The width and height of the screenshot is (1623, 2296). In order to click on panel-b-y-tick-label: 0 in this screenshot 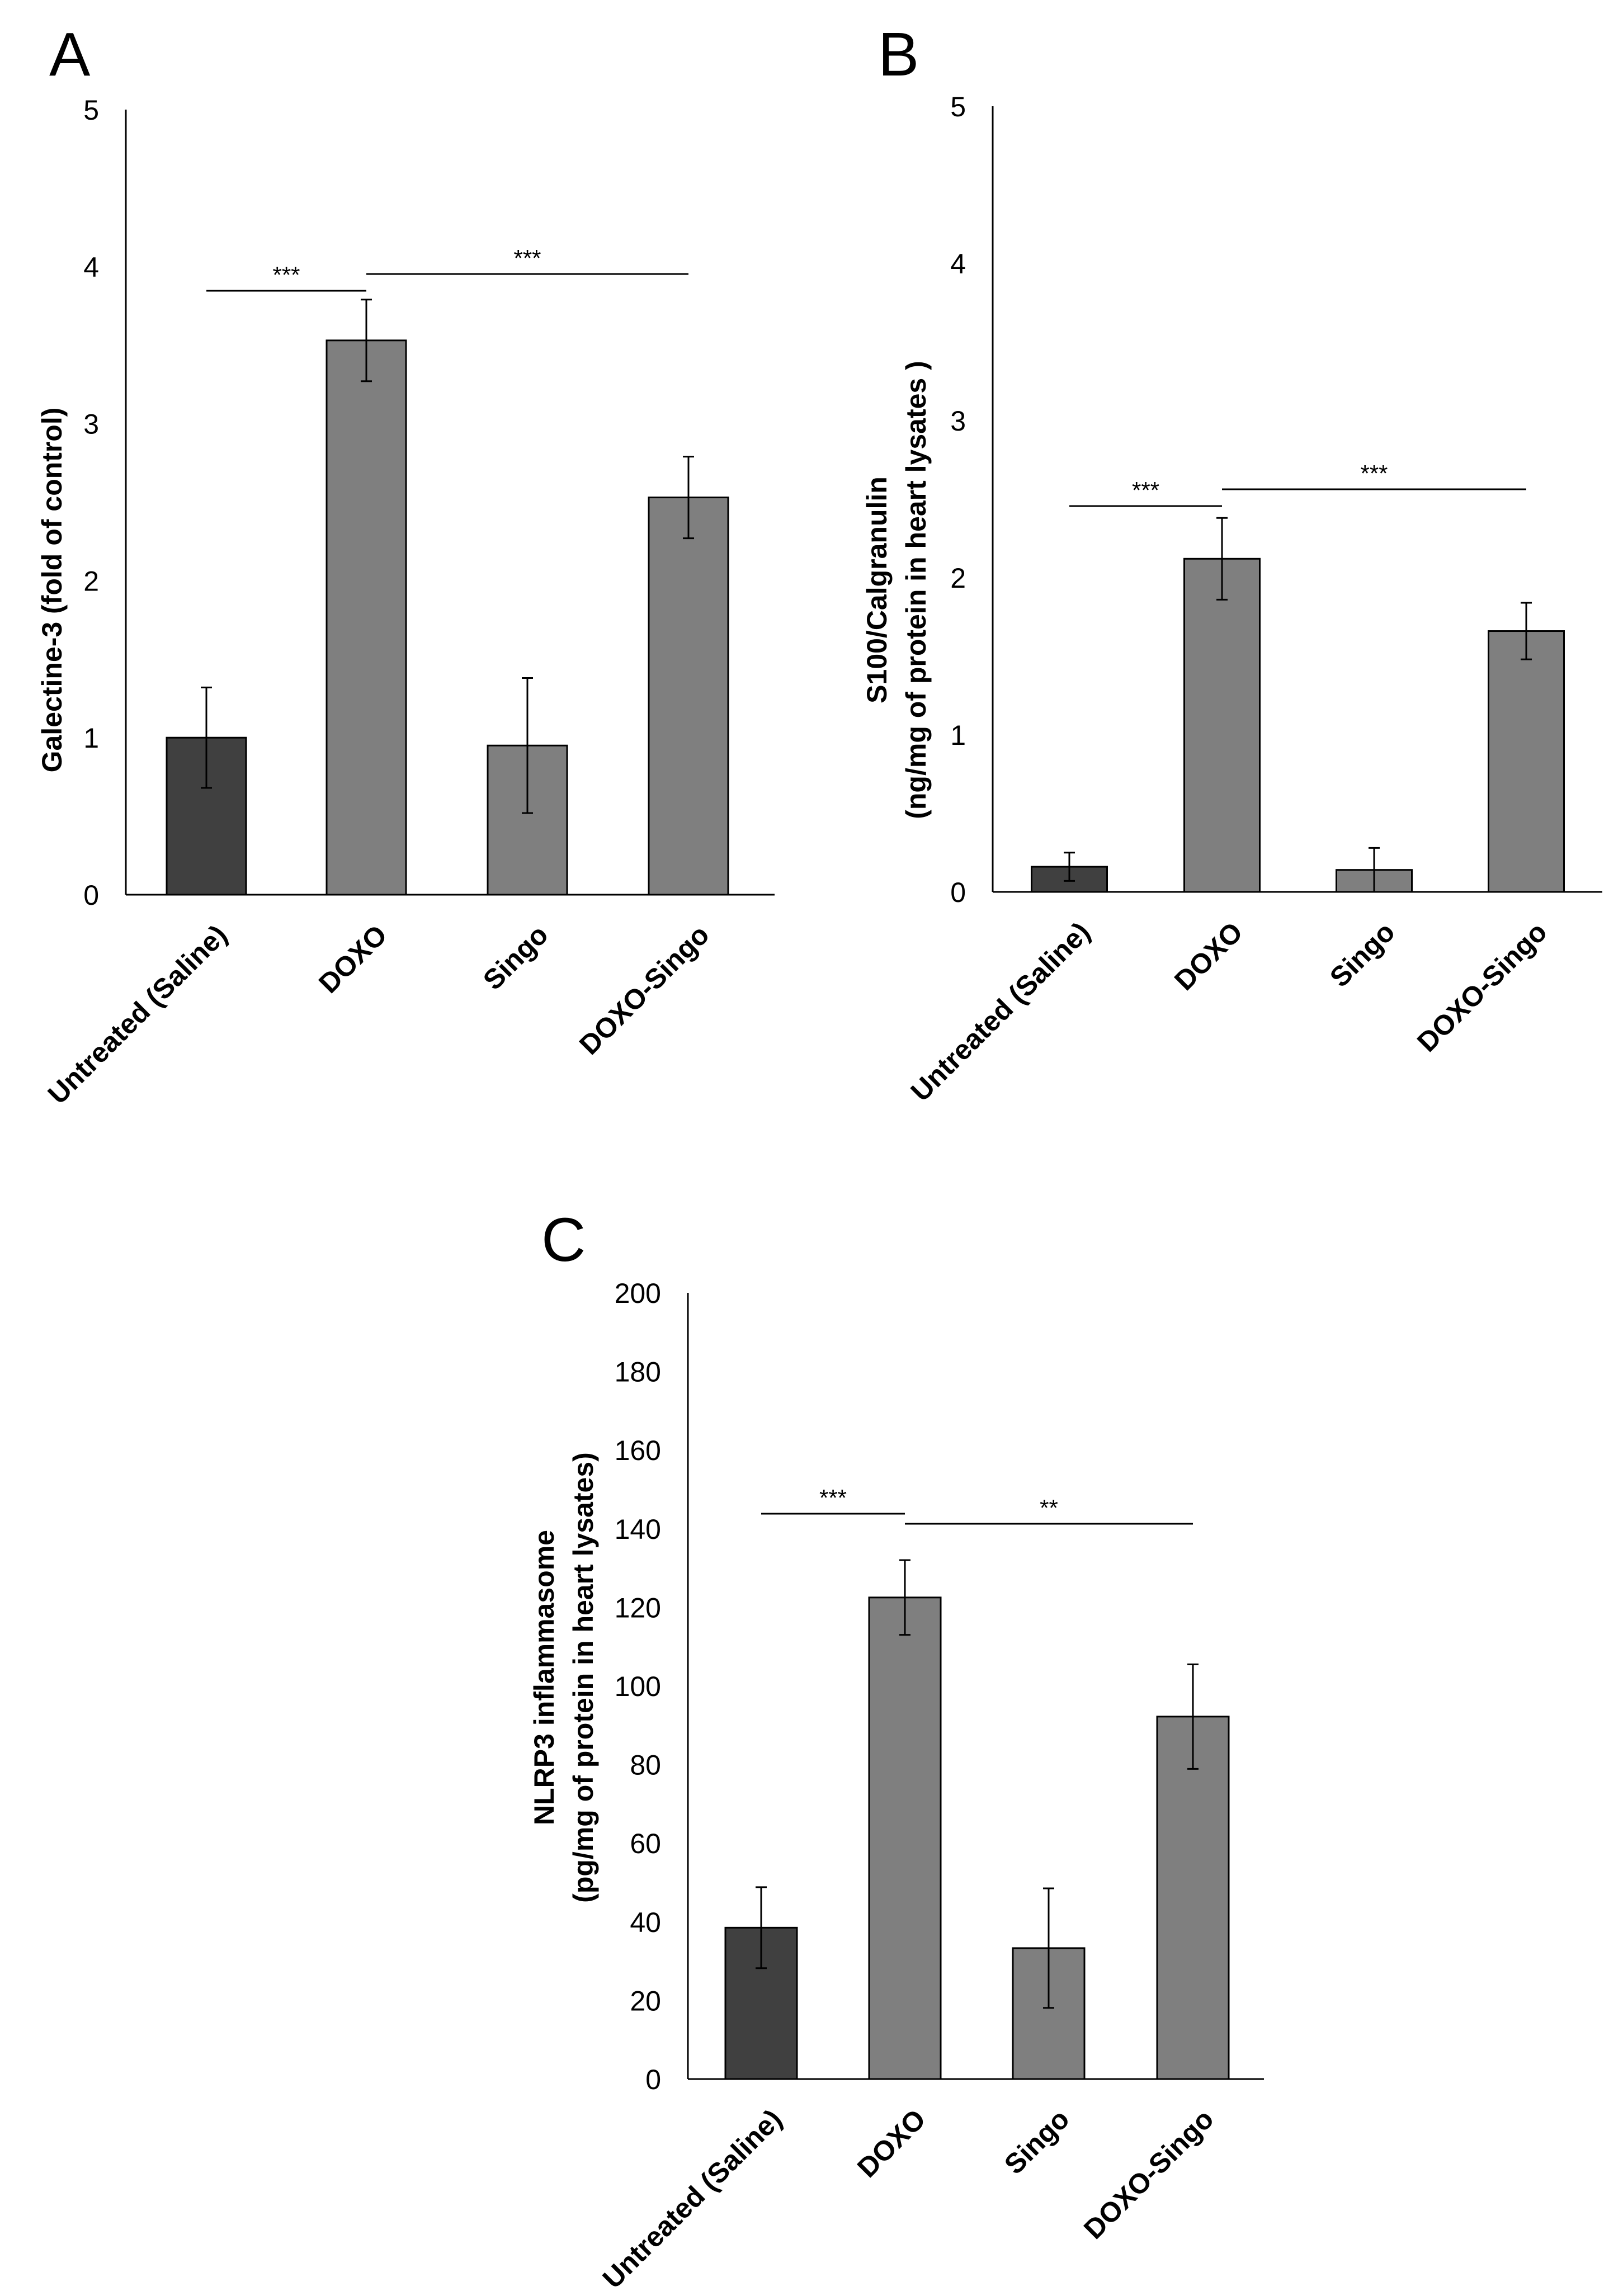, I will do `click(958, 892)`.